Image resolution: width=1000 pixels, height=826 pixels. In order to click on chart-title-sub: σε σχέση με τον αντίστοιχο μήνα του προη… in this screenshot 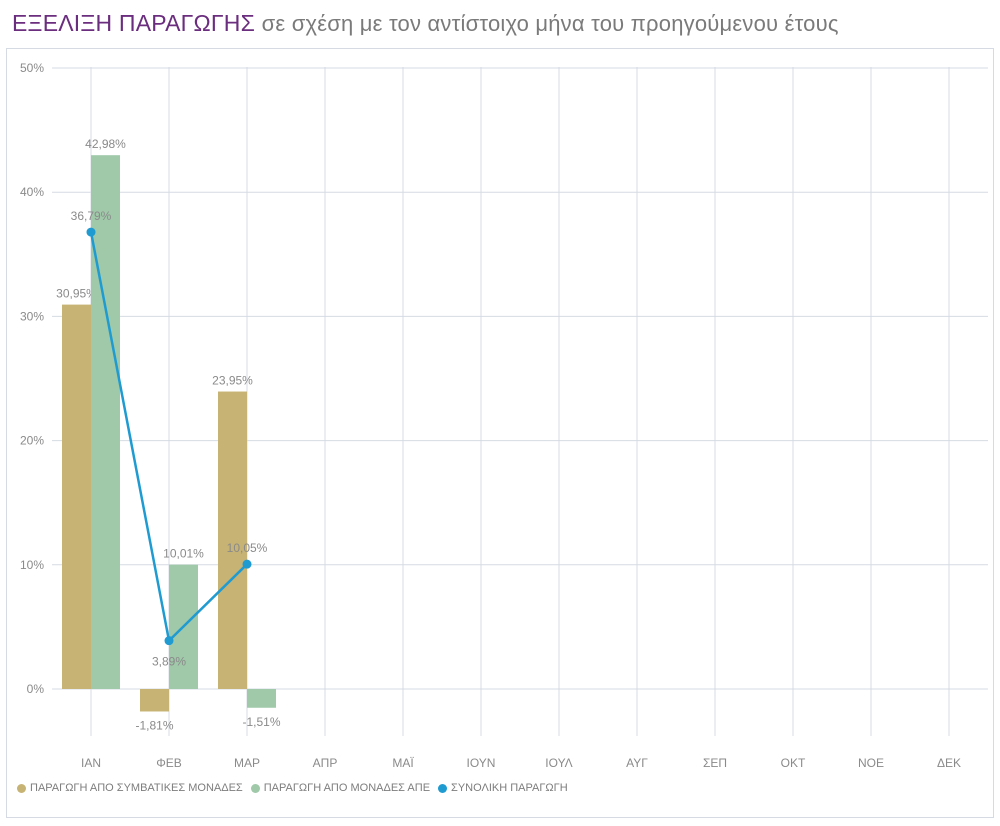, I will do `click(550, 23)`.